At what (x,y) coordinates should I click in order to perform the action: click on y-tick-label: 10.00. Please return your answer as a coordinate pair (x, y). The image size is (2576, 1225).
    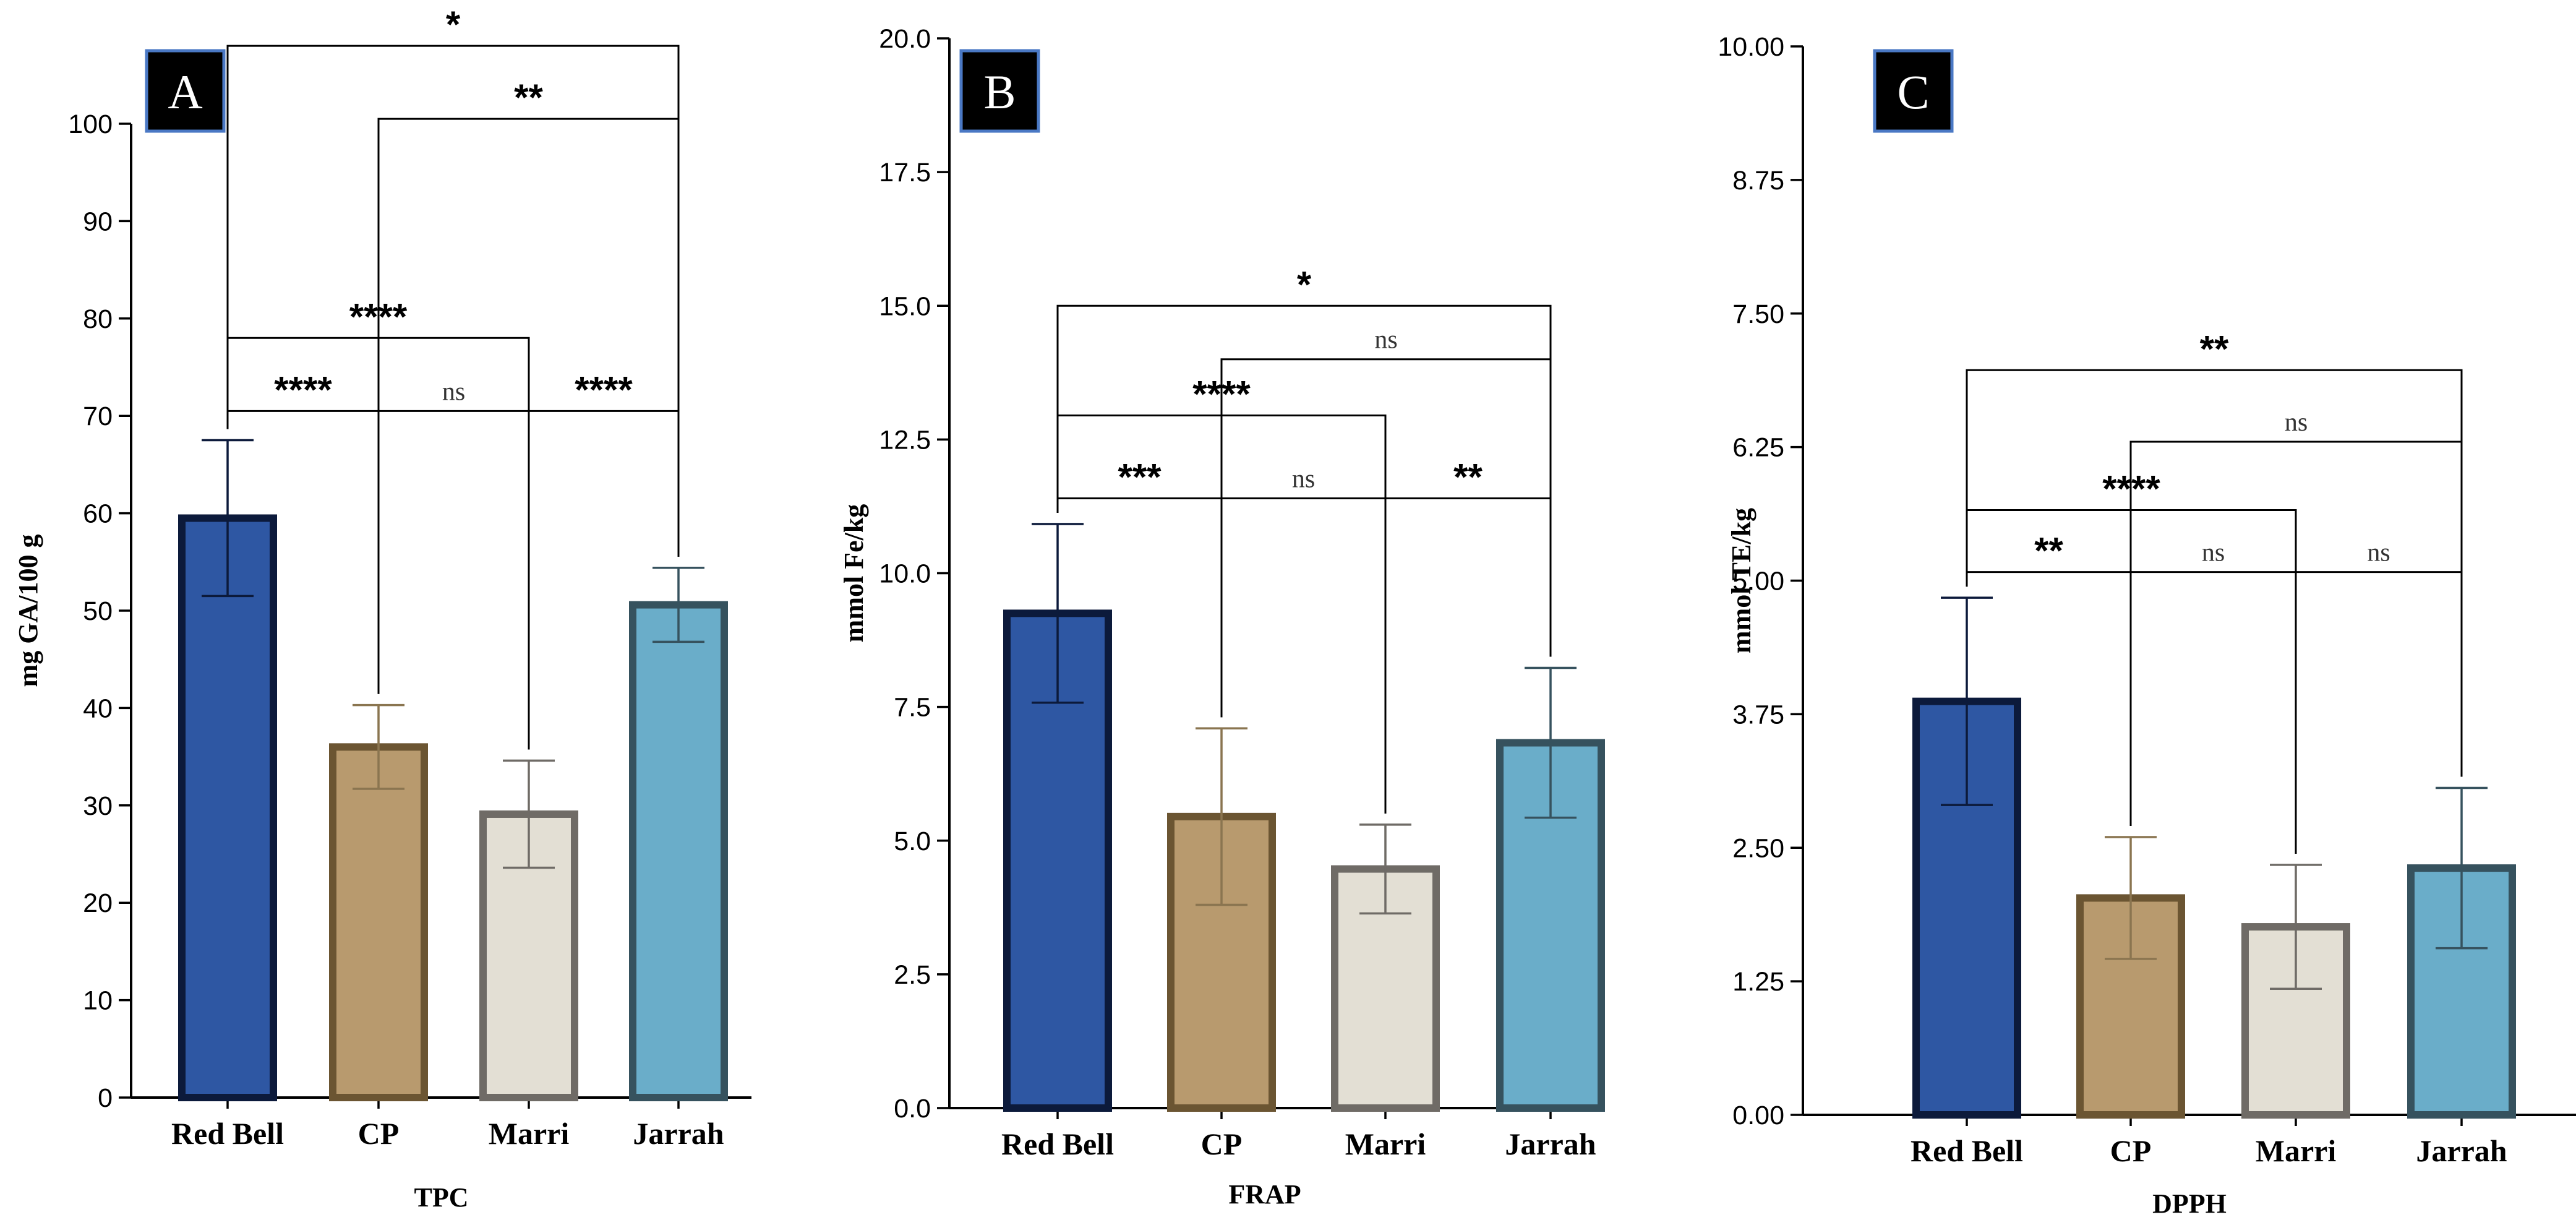
    Looking at the image, I should click on (1751, 47).